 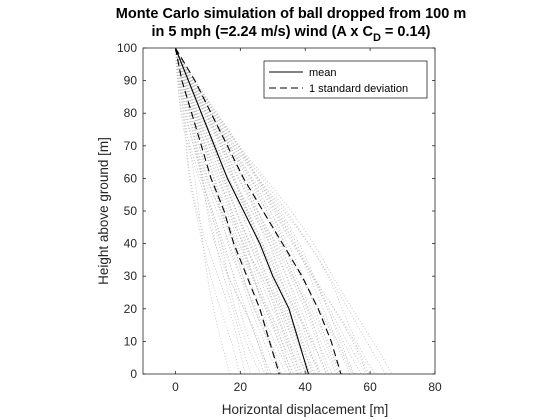 What do you see at coordinates (131, 146) in the screenshot?
I see `y-tick-label: 70` at bounding box center [131, 146].